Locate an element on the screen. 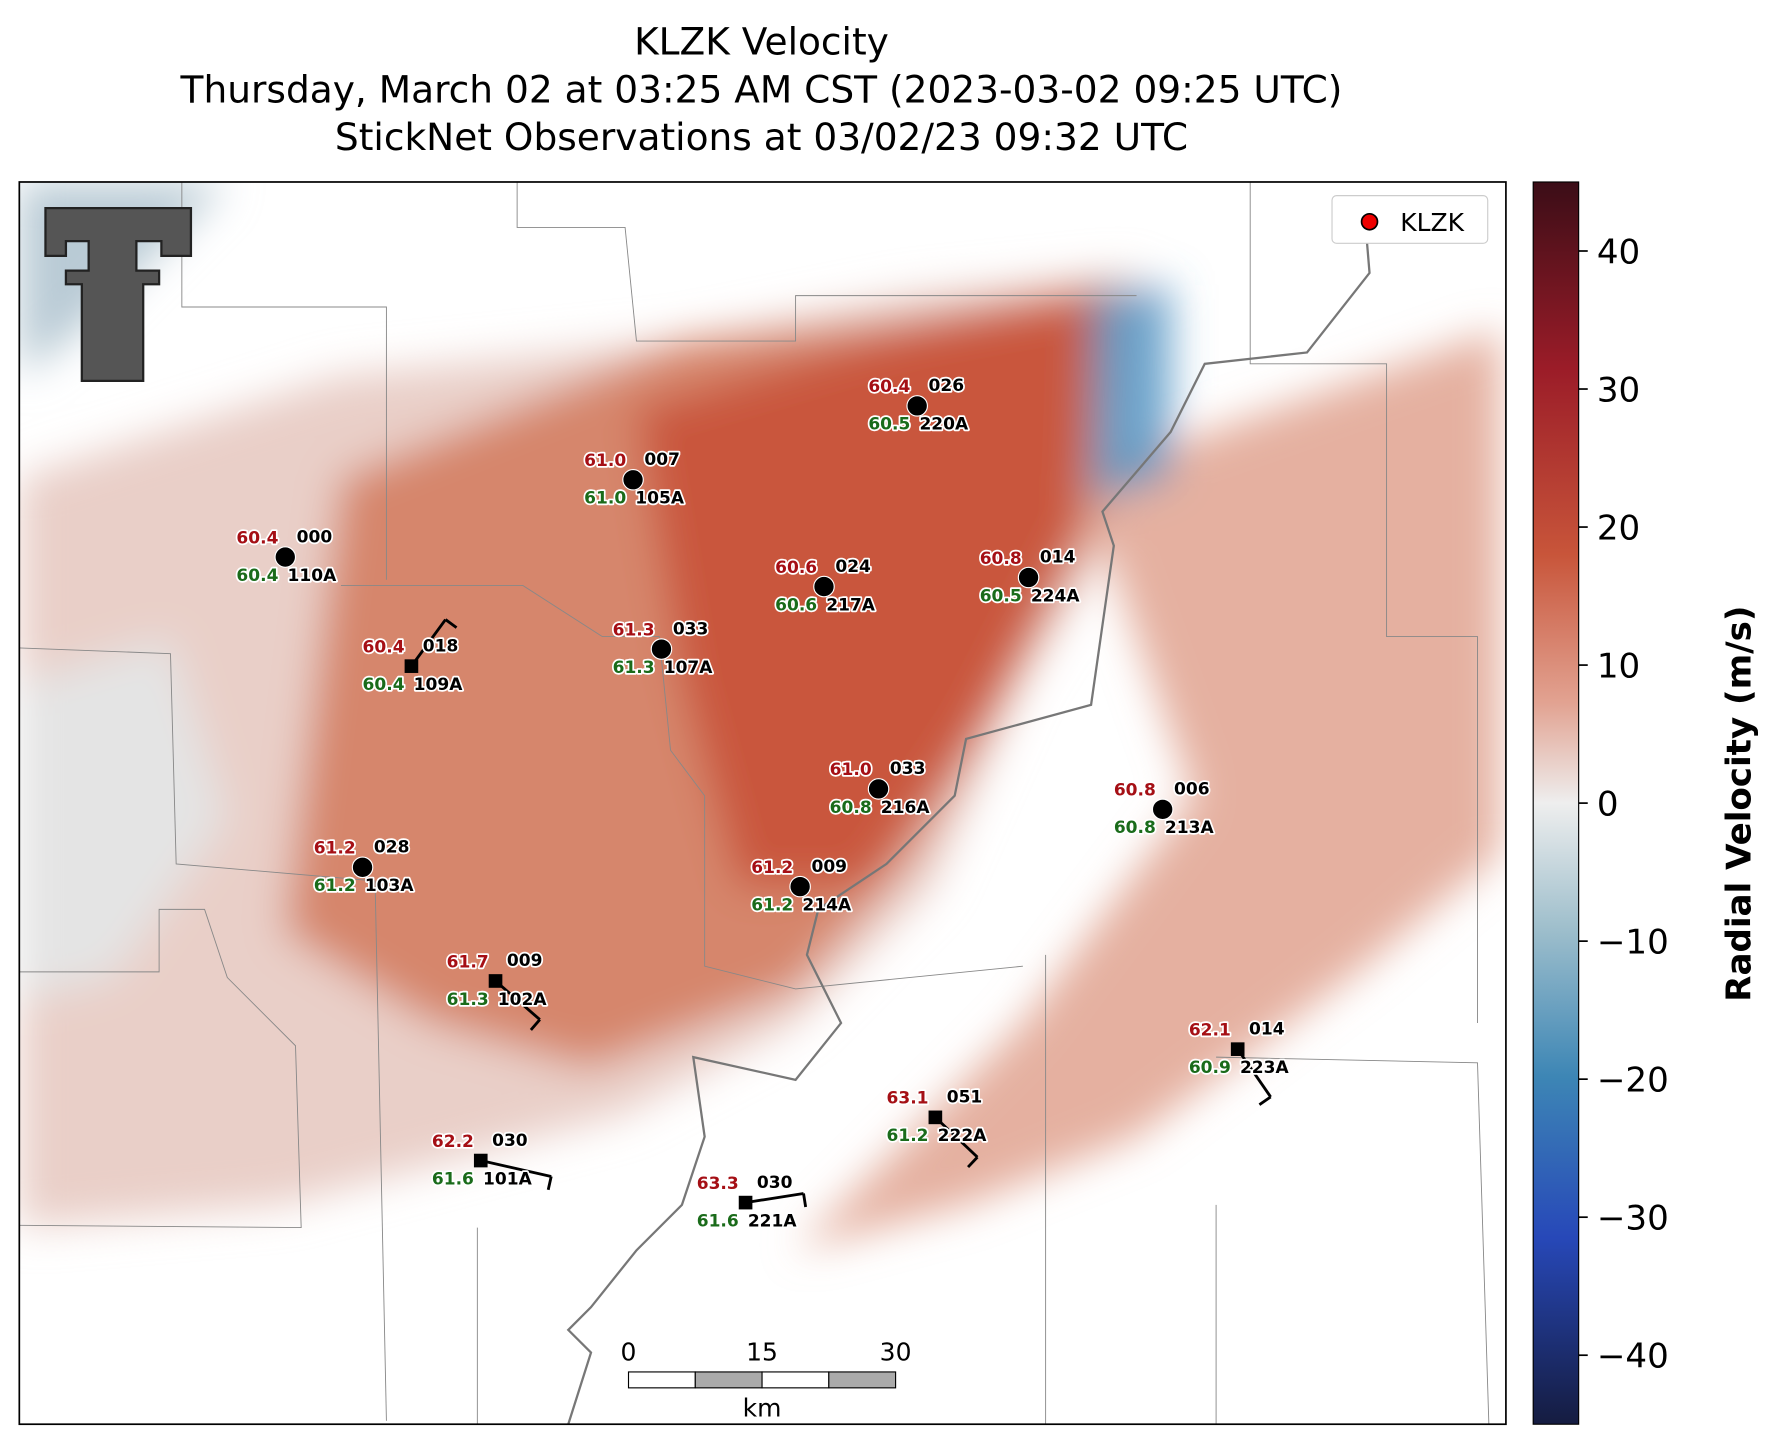 This screenshot has width=1773, height=1438. wind-value: 007 is located at coordinates (662, 460).